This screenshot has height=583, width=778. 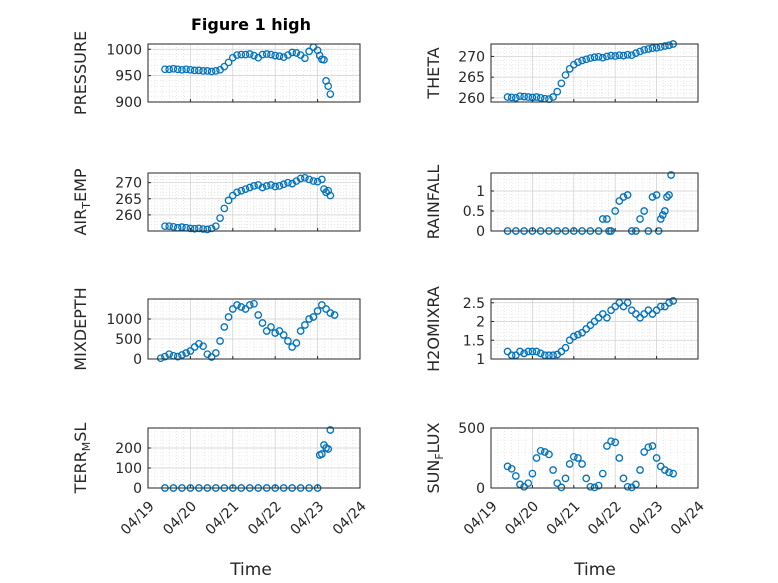 What do you see at coordinates (594, 570) in the screenshot?
I see `x-axis-label-right: Time` at bounding box center [594, 570].